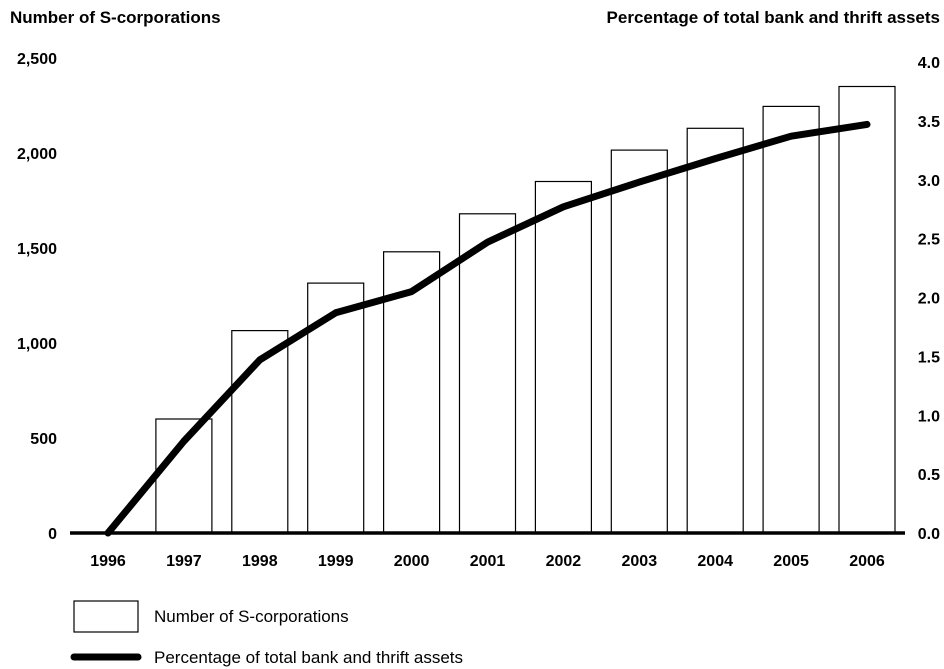 This screenshot has height=669, width=944. What do you see at coordinates (640, 561) in the screenshot?
I see `x-tick-label: 2003` at bounding box center [640, 561].